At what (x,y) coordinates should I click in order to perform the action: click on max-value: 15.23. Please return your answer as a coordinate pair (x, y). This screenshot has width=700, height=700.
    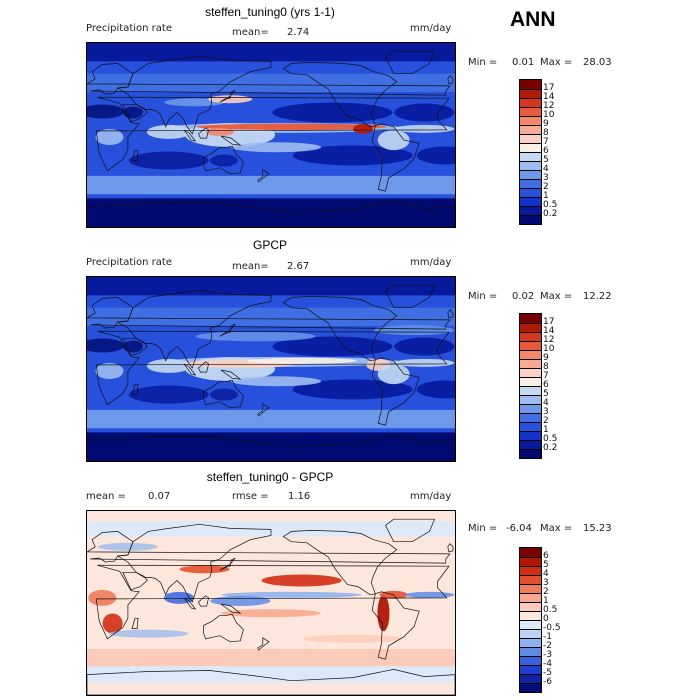
    Looking at the image, I should click on (597, 528).